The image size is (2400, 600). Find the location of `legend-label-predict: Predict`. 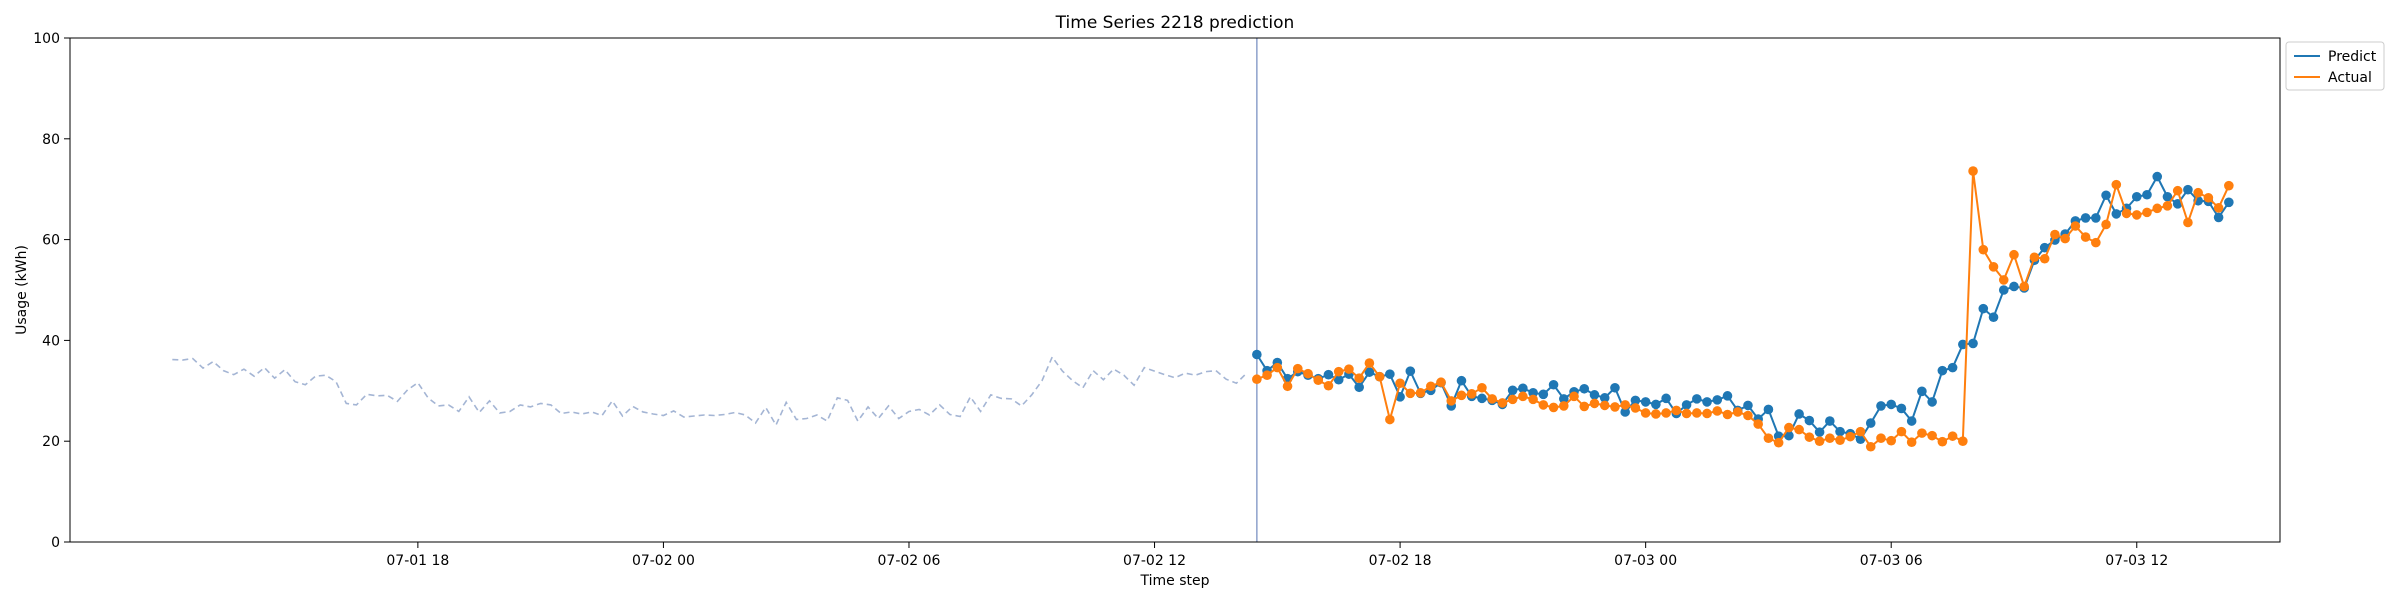

legend-label-predict: Predict is located at coordinates (2352, 57).